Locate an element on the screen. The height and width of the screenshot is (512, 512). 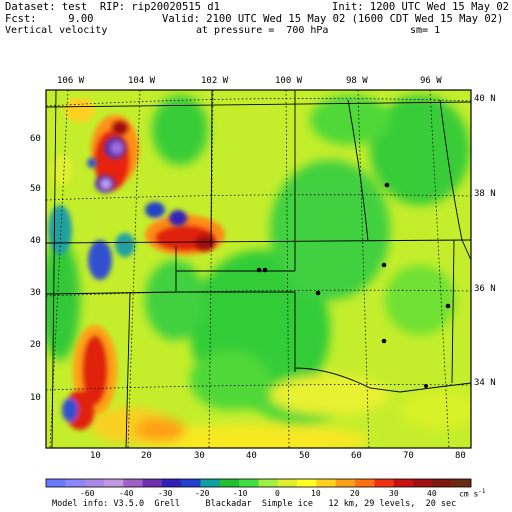
grid-y-60: 60 is located at coordinates (35, 139).